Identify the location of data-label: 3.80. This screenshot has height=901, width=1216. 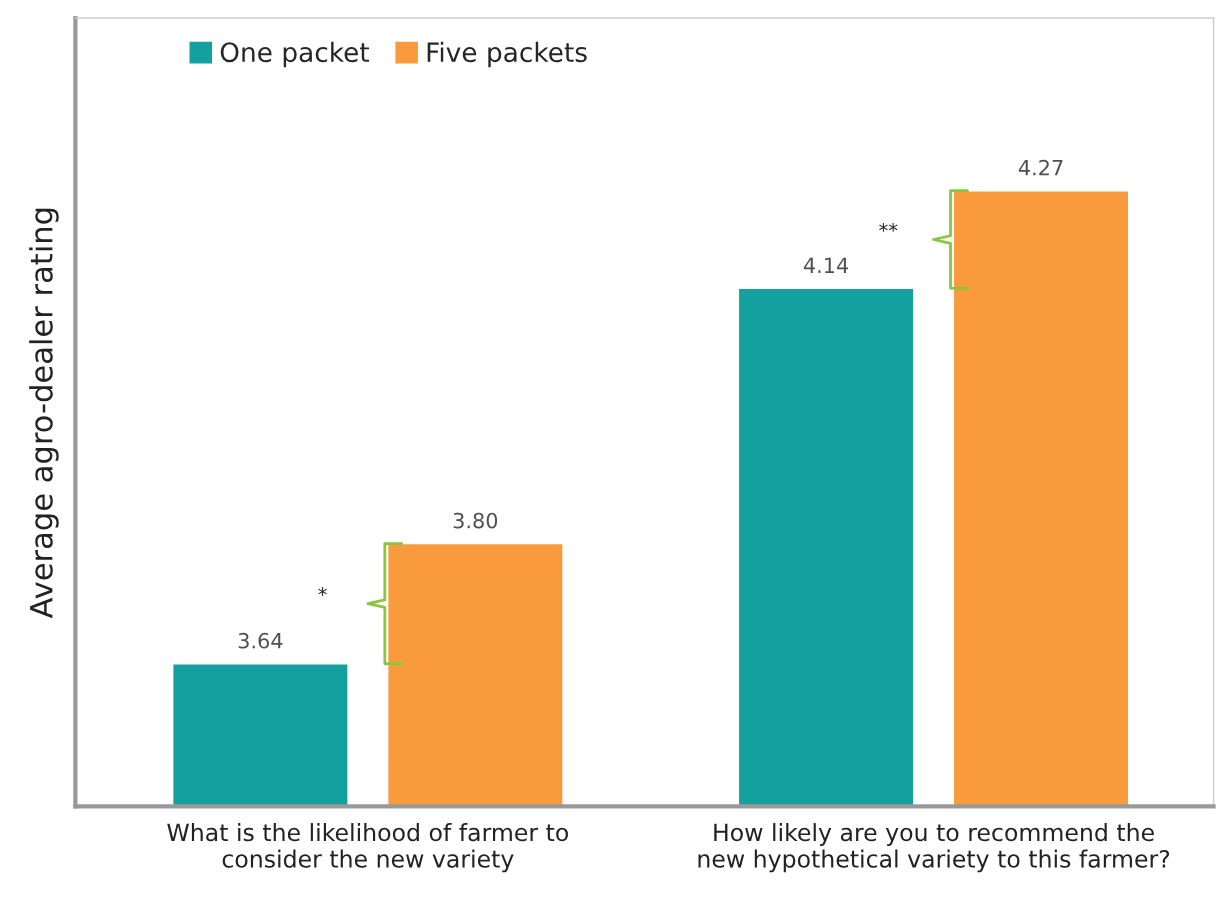
(475, 520).